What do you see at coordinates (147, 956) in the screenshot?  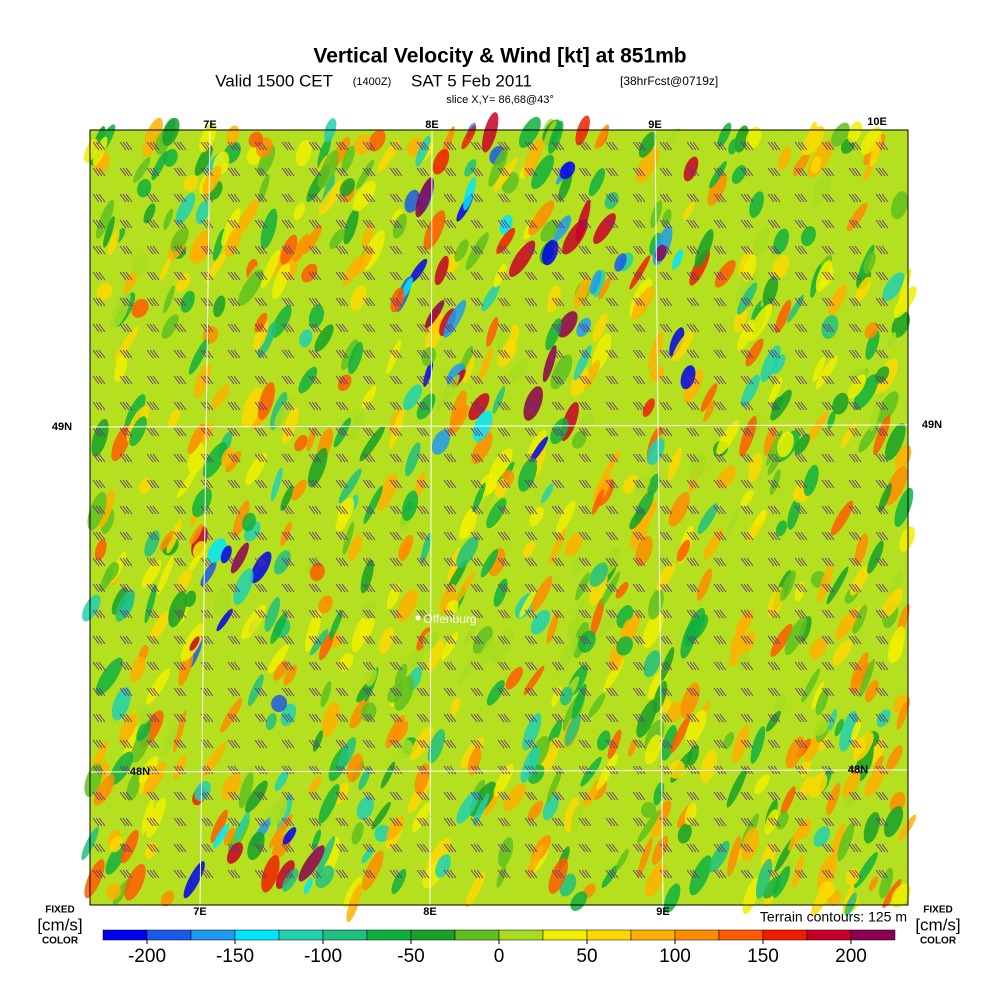 I see `colorbar-tick-label: -200` at bounding box center [147, 956].